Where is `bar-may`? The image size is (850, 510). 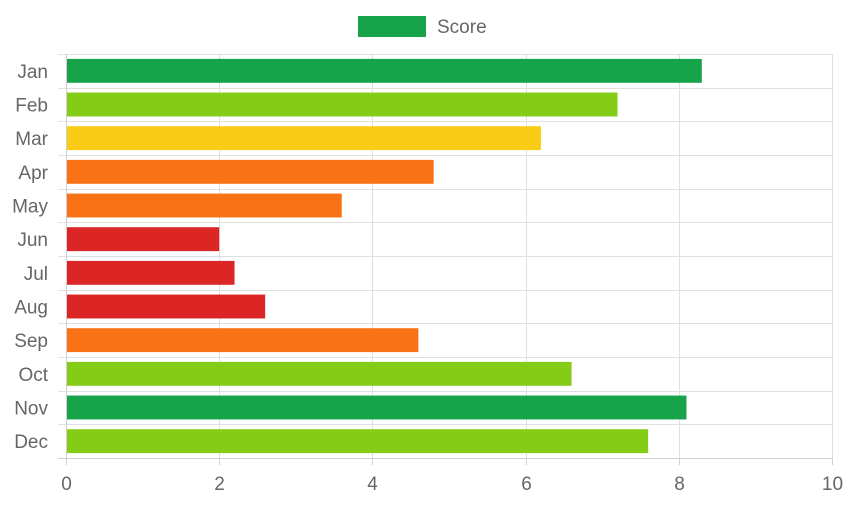 bar-may is located at coordinates (204, 205).